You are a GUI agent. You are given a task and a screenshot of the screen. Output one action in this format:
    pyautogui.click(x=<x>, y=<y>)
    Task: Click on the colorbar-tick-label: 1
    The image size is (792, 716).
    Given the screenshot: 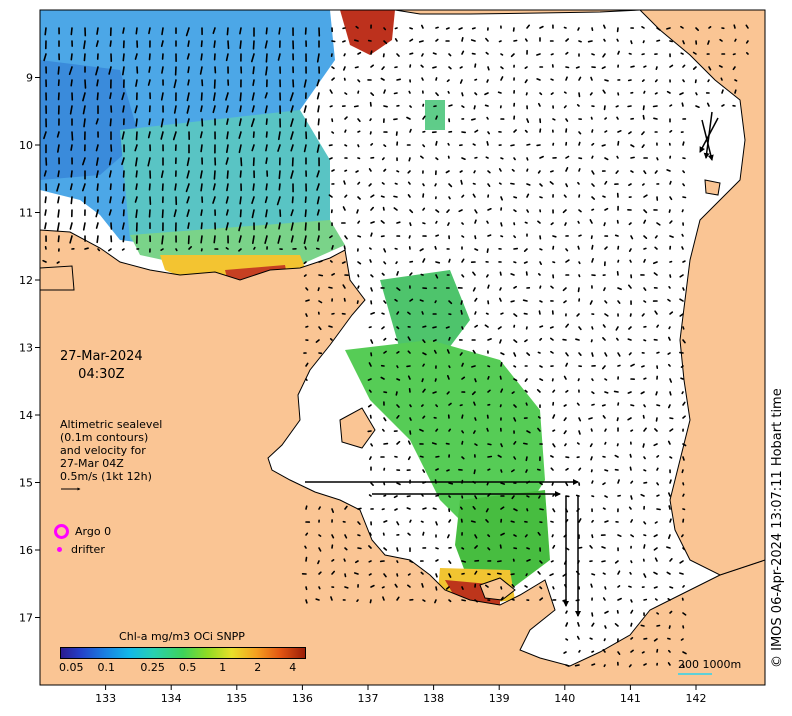 What is the action you would take?
    pyautogui.click(x=223, y=667)
    